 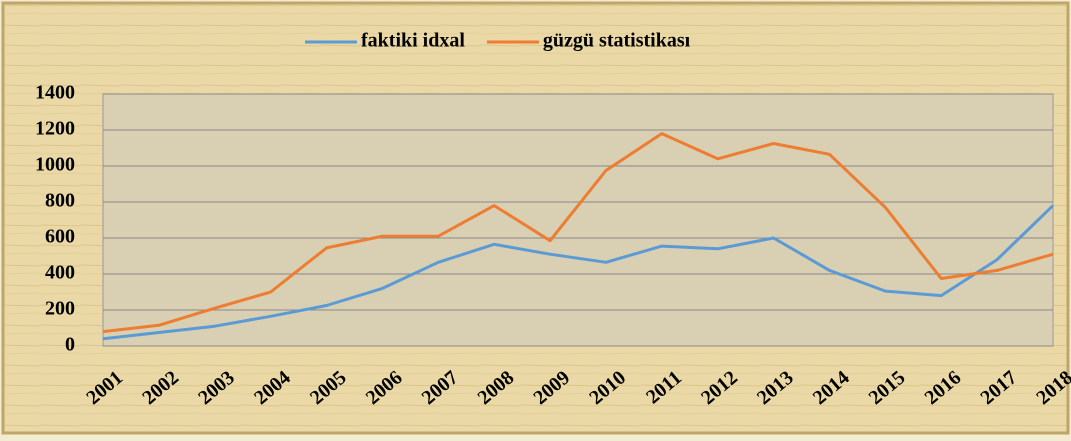 I want to click on y-tick-label: 0, so click(x=70, y=345).